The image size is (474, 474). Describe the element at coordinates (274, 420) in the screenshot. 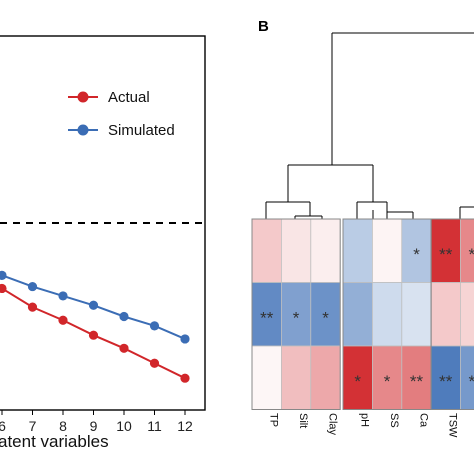

I see `heatmap-column-label-TP: TP` at that location.